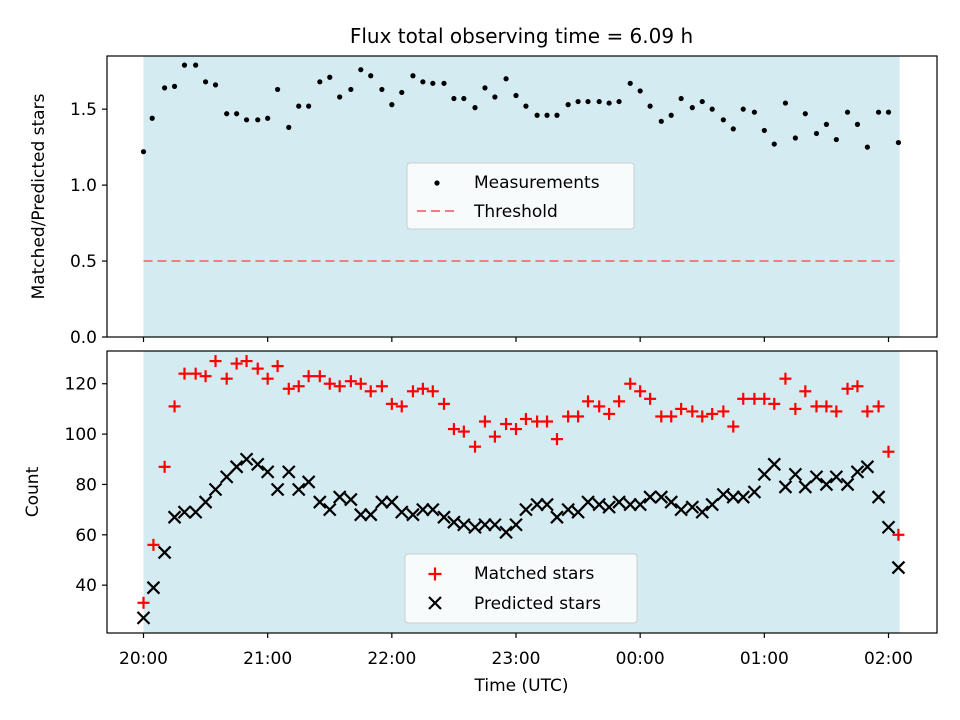  I want to click on bottom-y-tick-label: 120, so click(81, 385).